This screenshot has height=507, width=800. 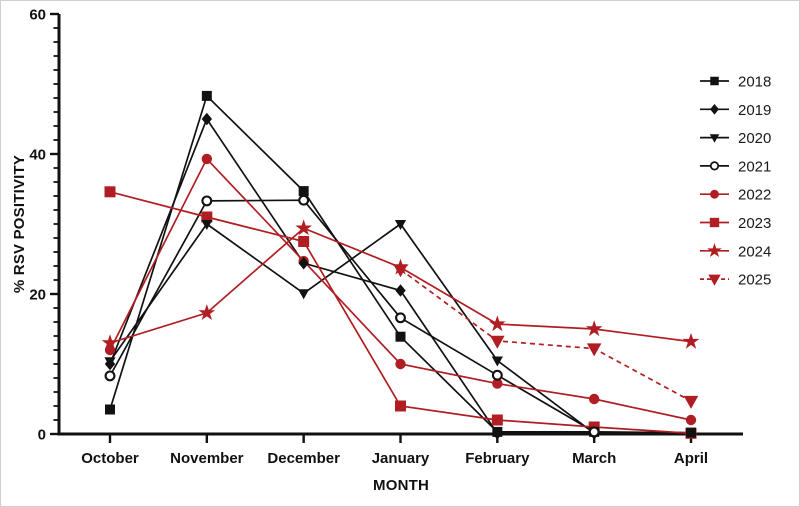 What do you see at coordinates (735, 138) in the screenshot?
I see `legend-item-2020: 2020` at bounding box center [735, 138].